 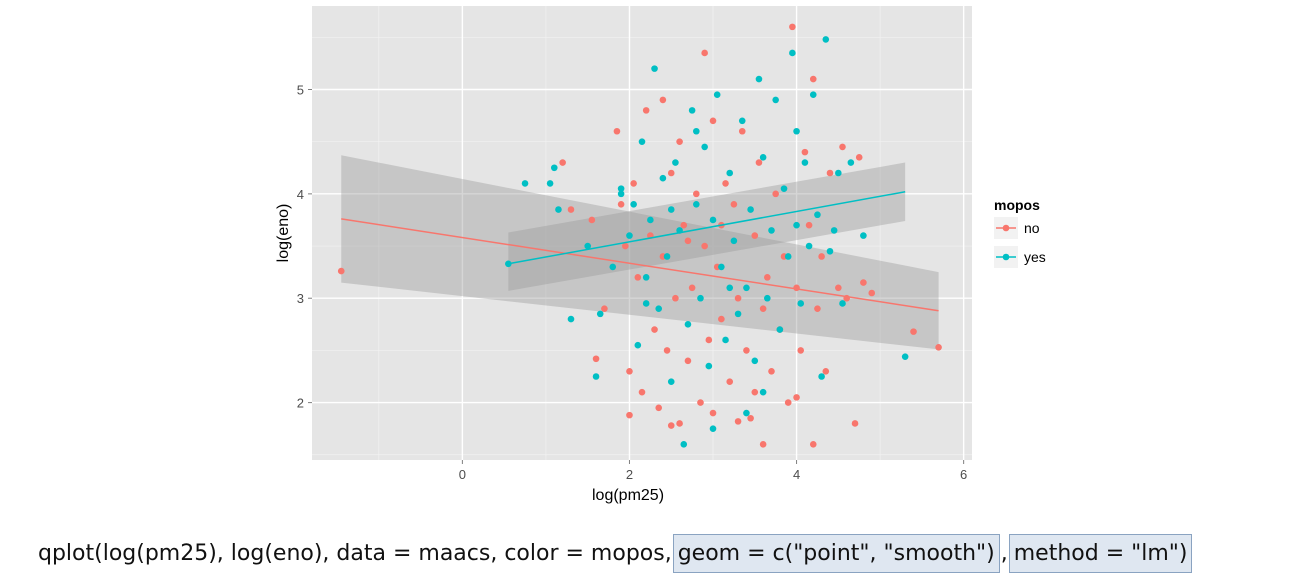 I want to click on confidence-band-yes, so click(x=707, y=226).